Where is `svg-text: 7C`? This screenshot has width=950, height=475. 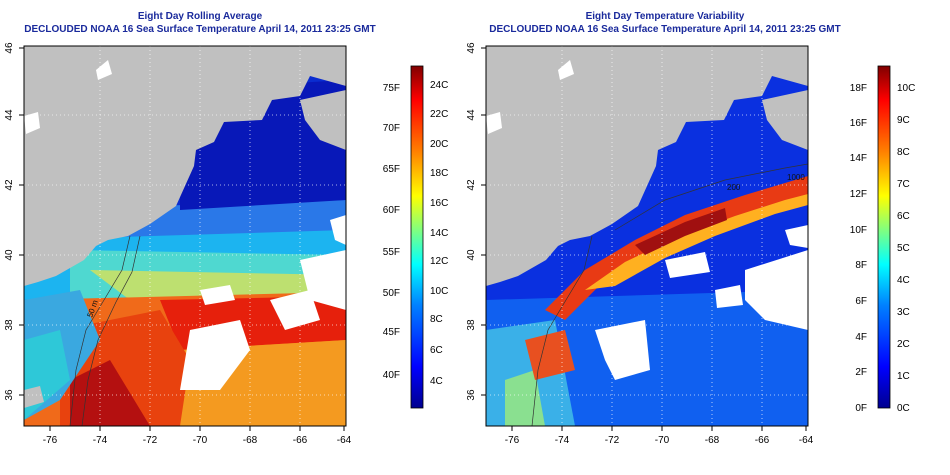
svg-text: 7C is located at coordinates (903, 184).